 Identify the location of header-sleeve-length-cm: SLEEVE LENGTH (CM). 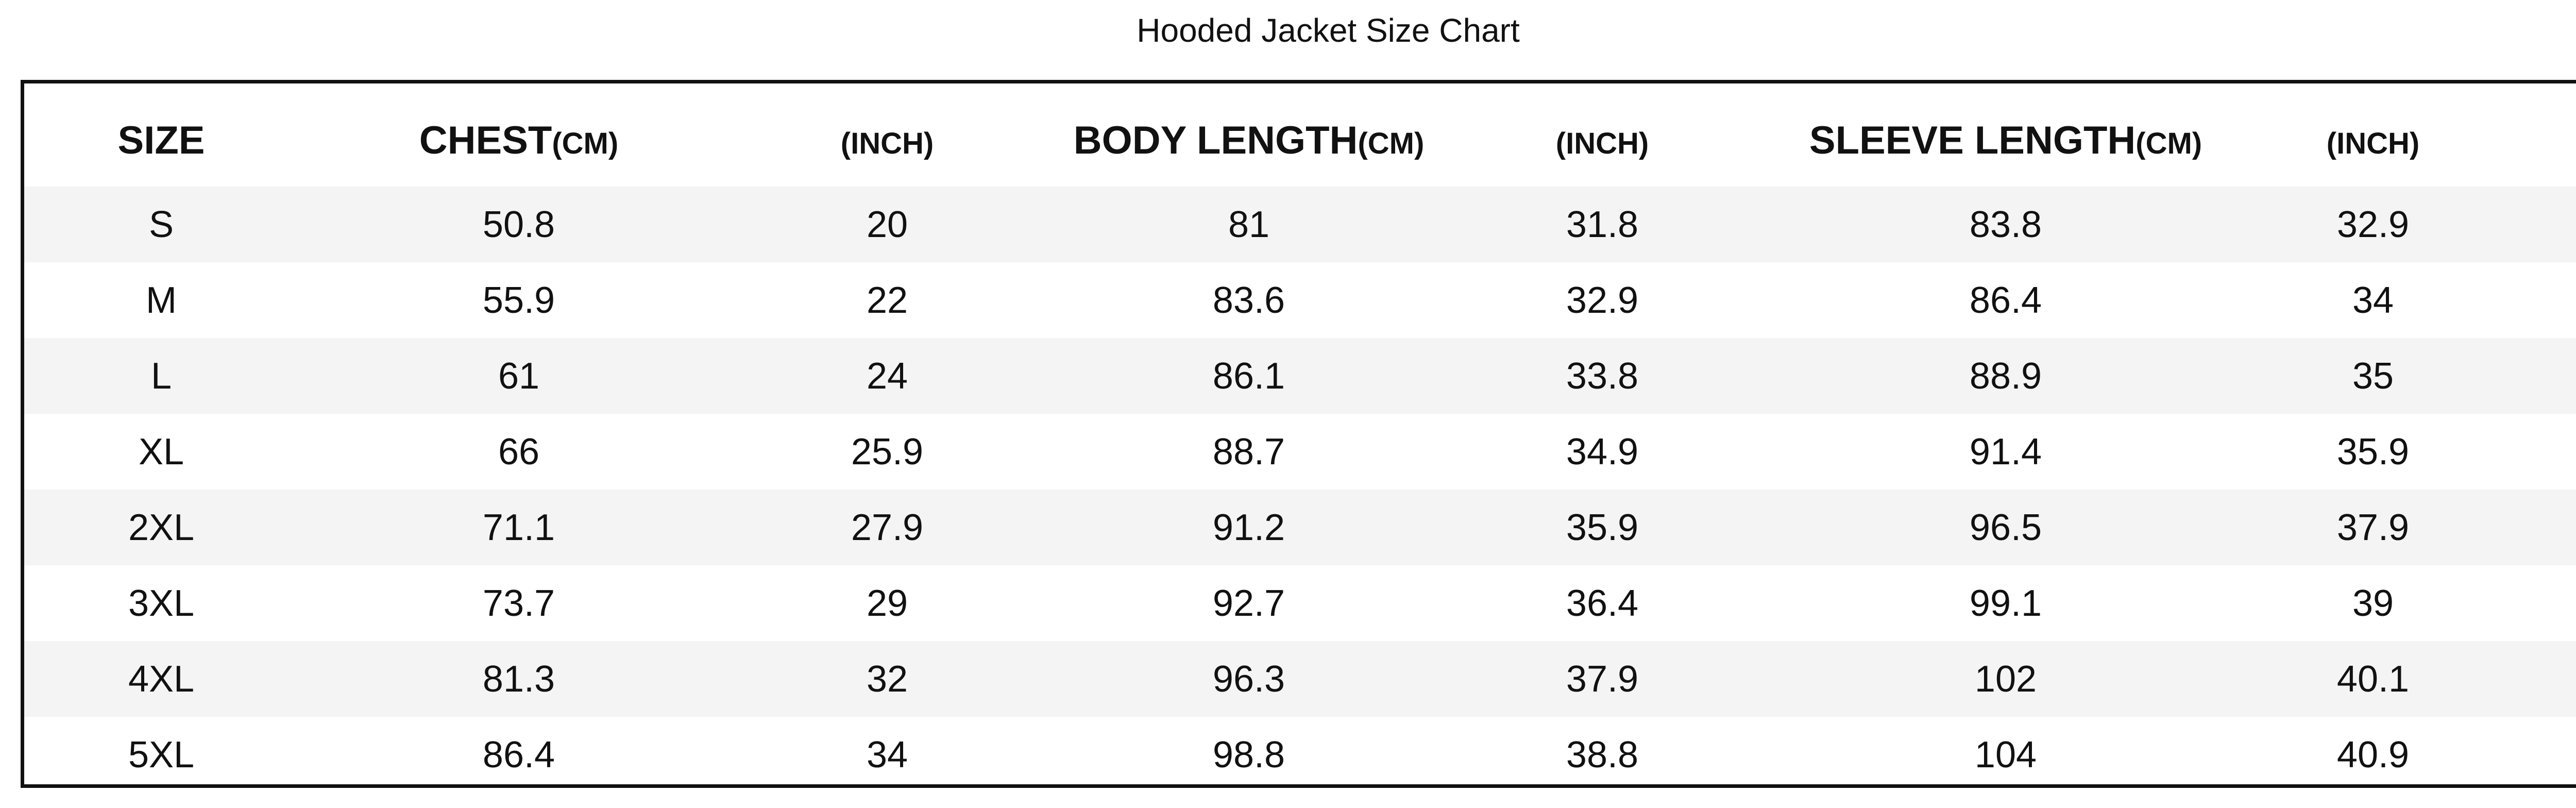
(2005, 140).